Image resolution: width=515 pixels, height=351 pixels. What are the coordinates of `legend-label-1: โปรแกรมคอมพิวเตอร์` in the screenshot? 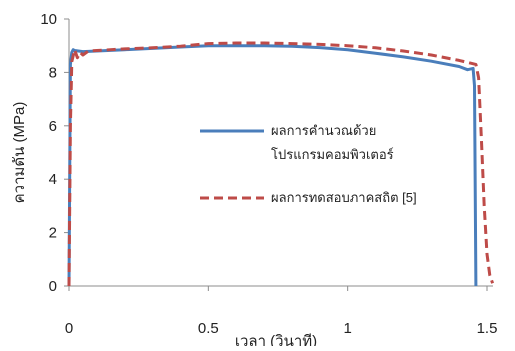 It's located at (332, 154).